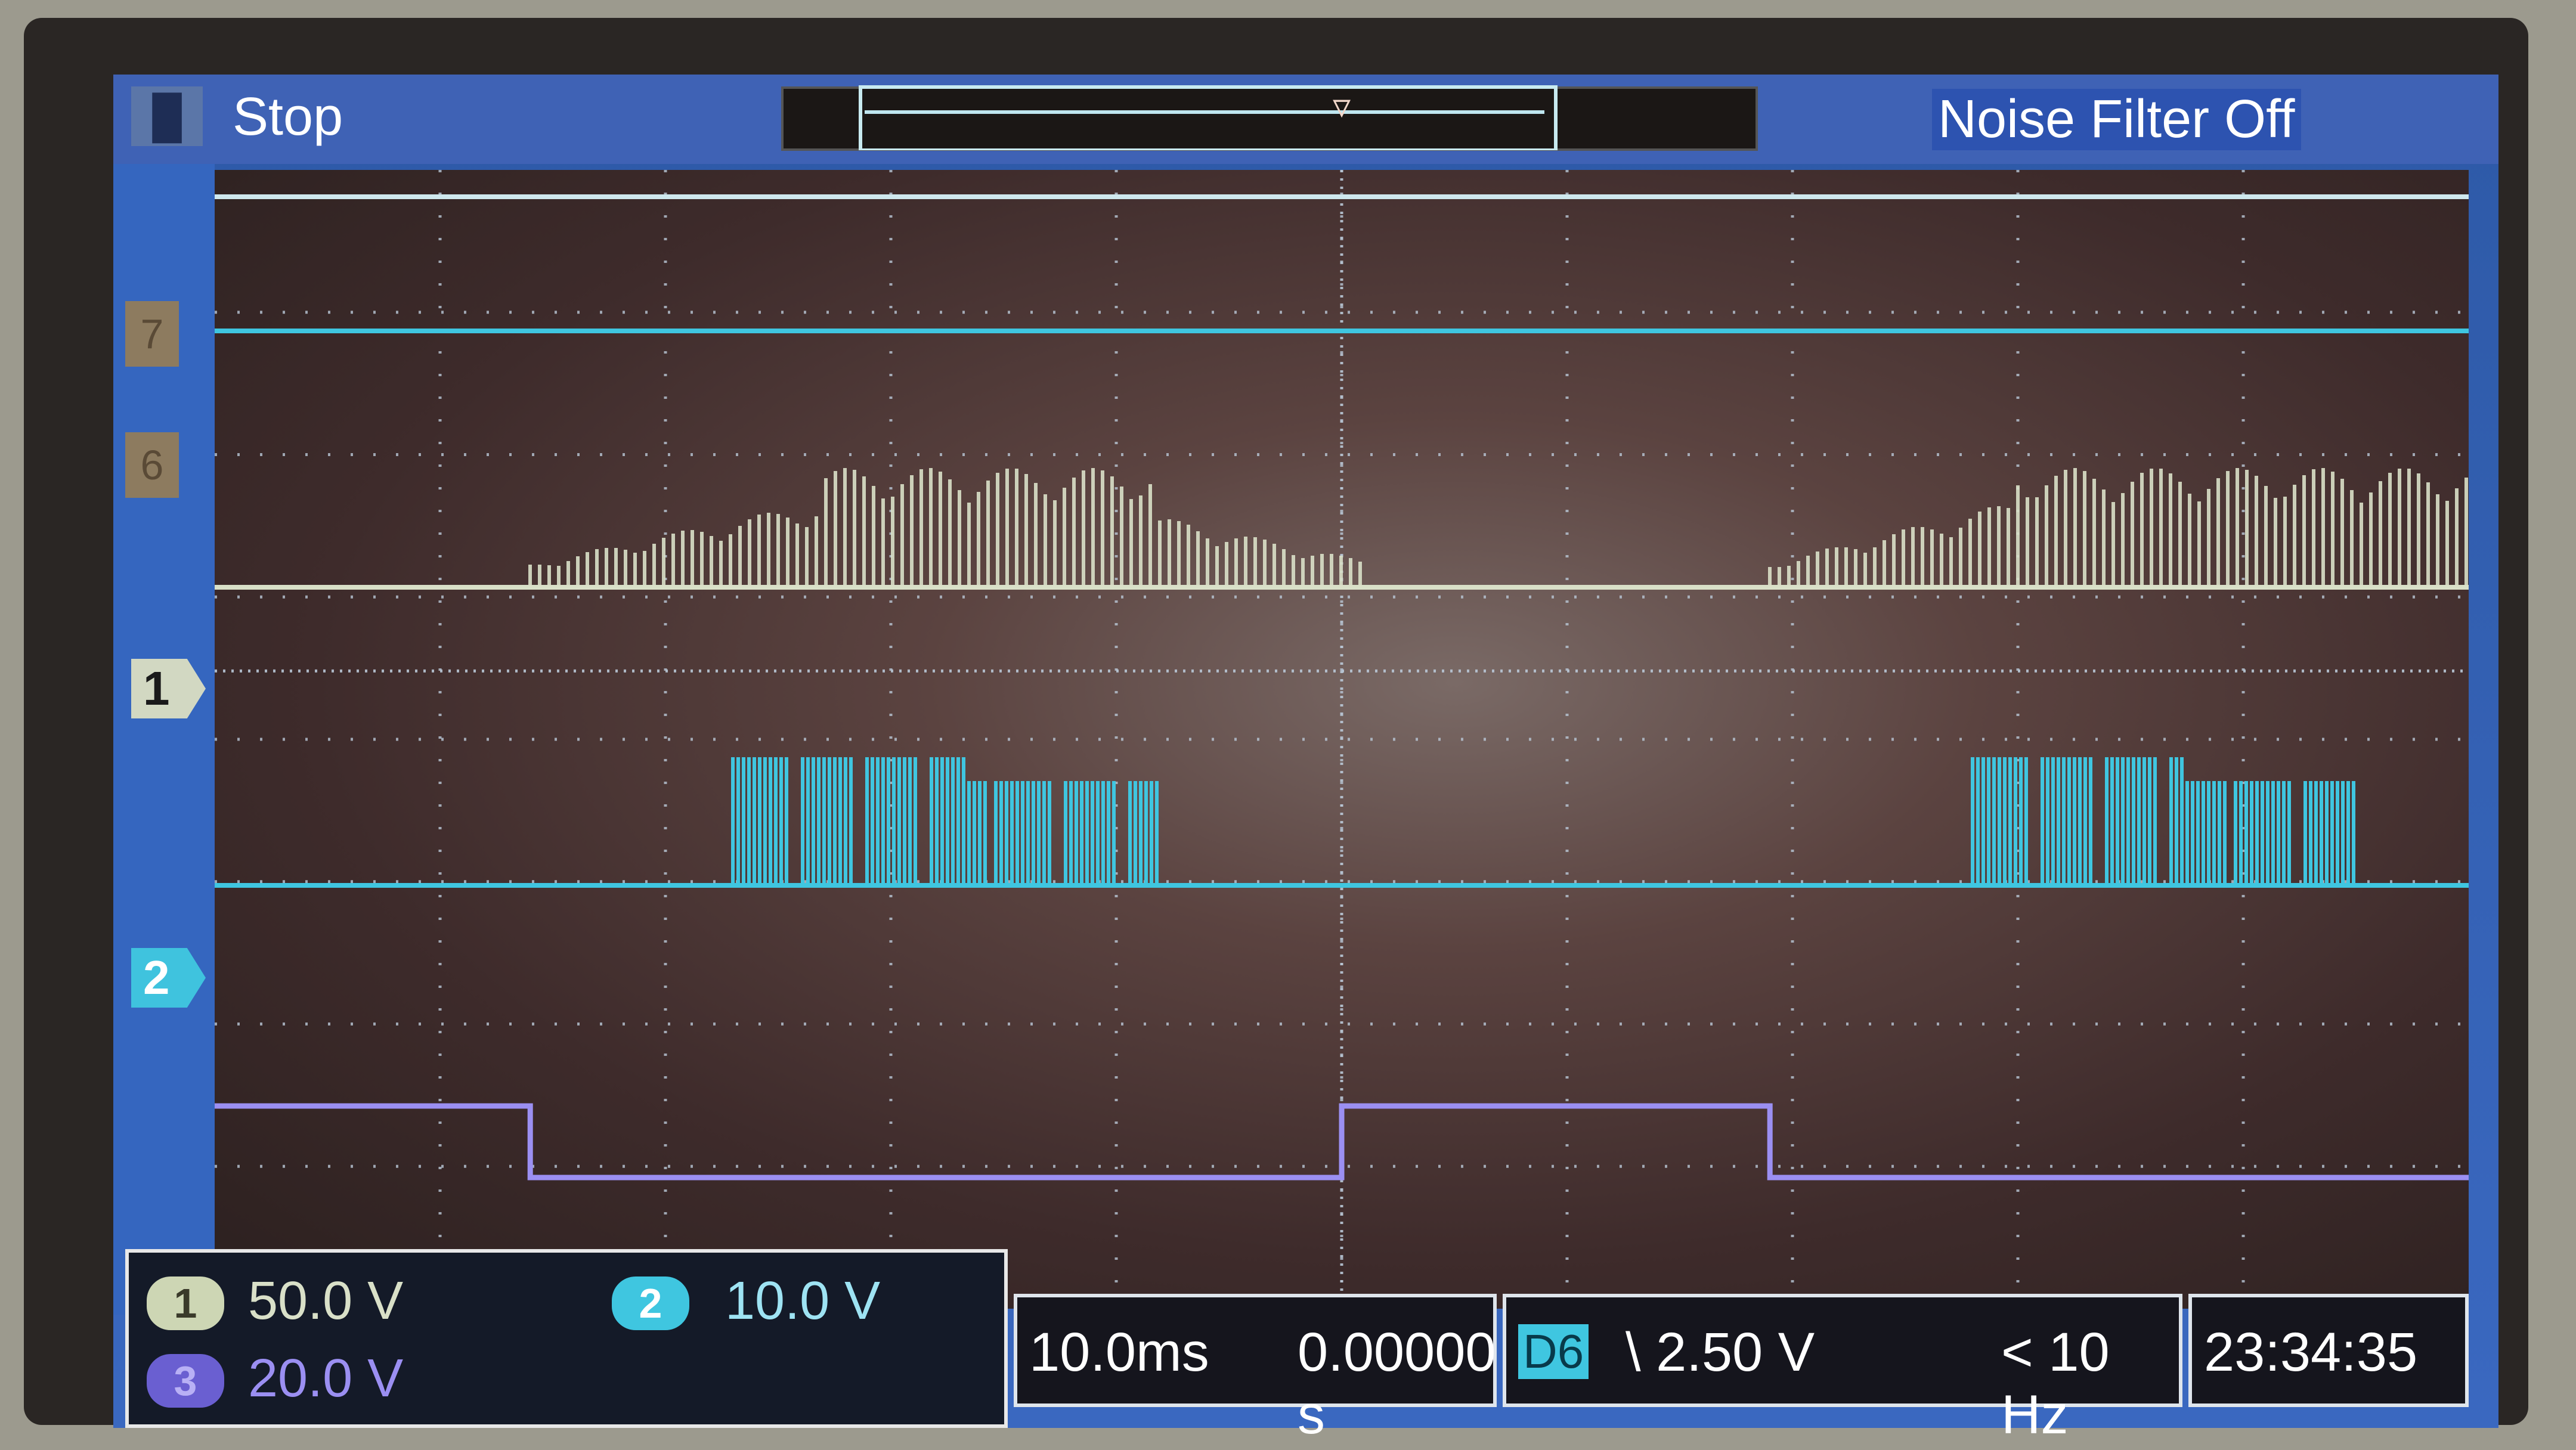 Image resolution: width=2576 pixels, height=1450 pixels. I want to click on ch2-badge: 2, so click(650, 1303).